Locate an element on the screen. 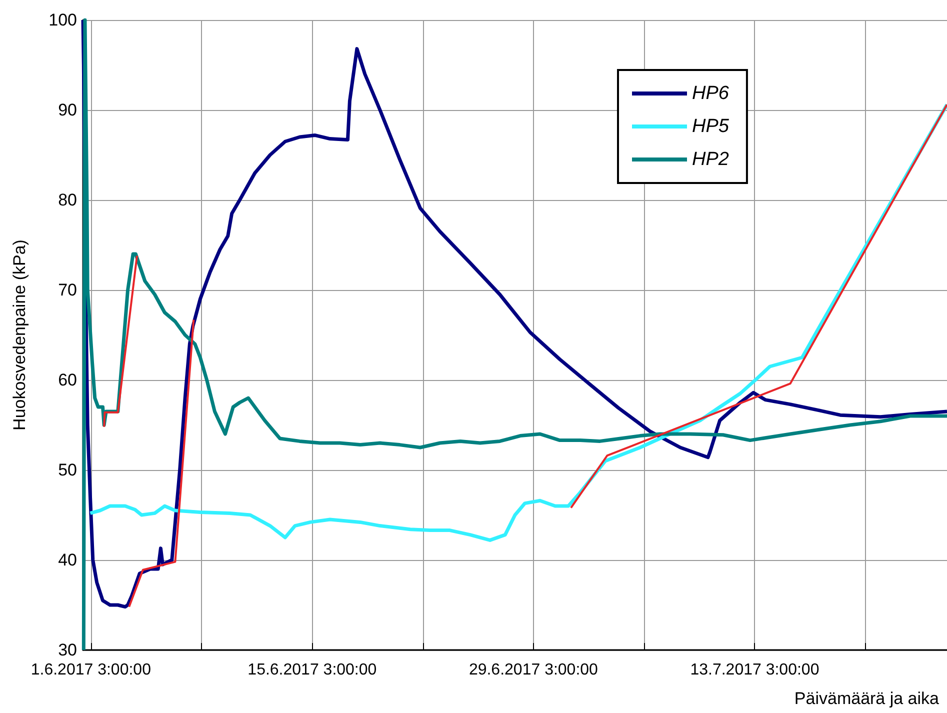 Image resolution: width=947 pixels, height=713 pixels. y-tick-label: 40 is located at coordinates (67, 560).